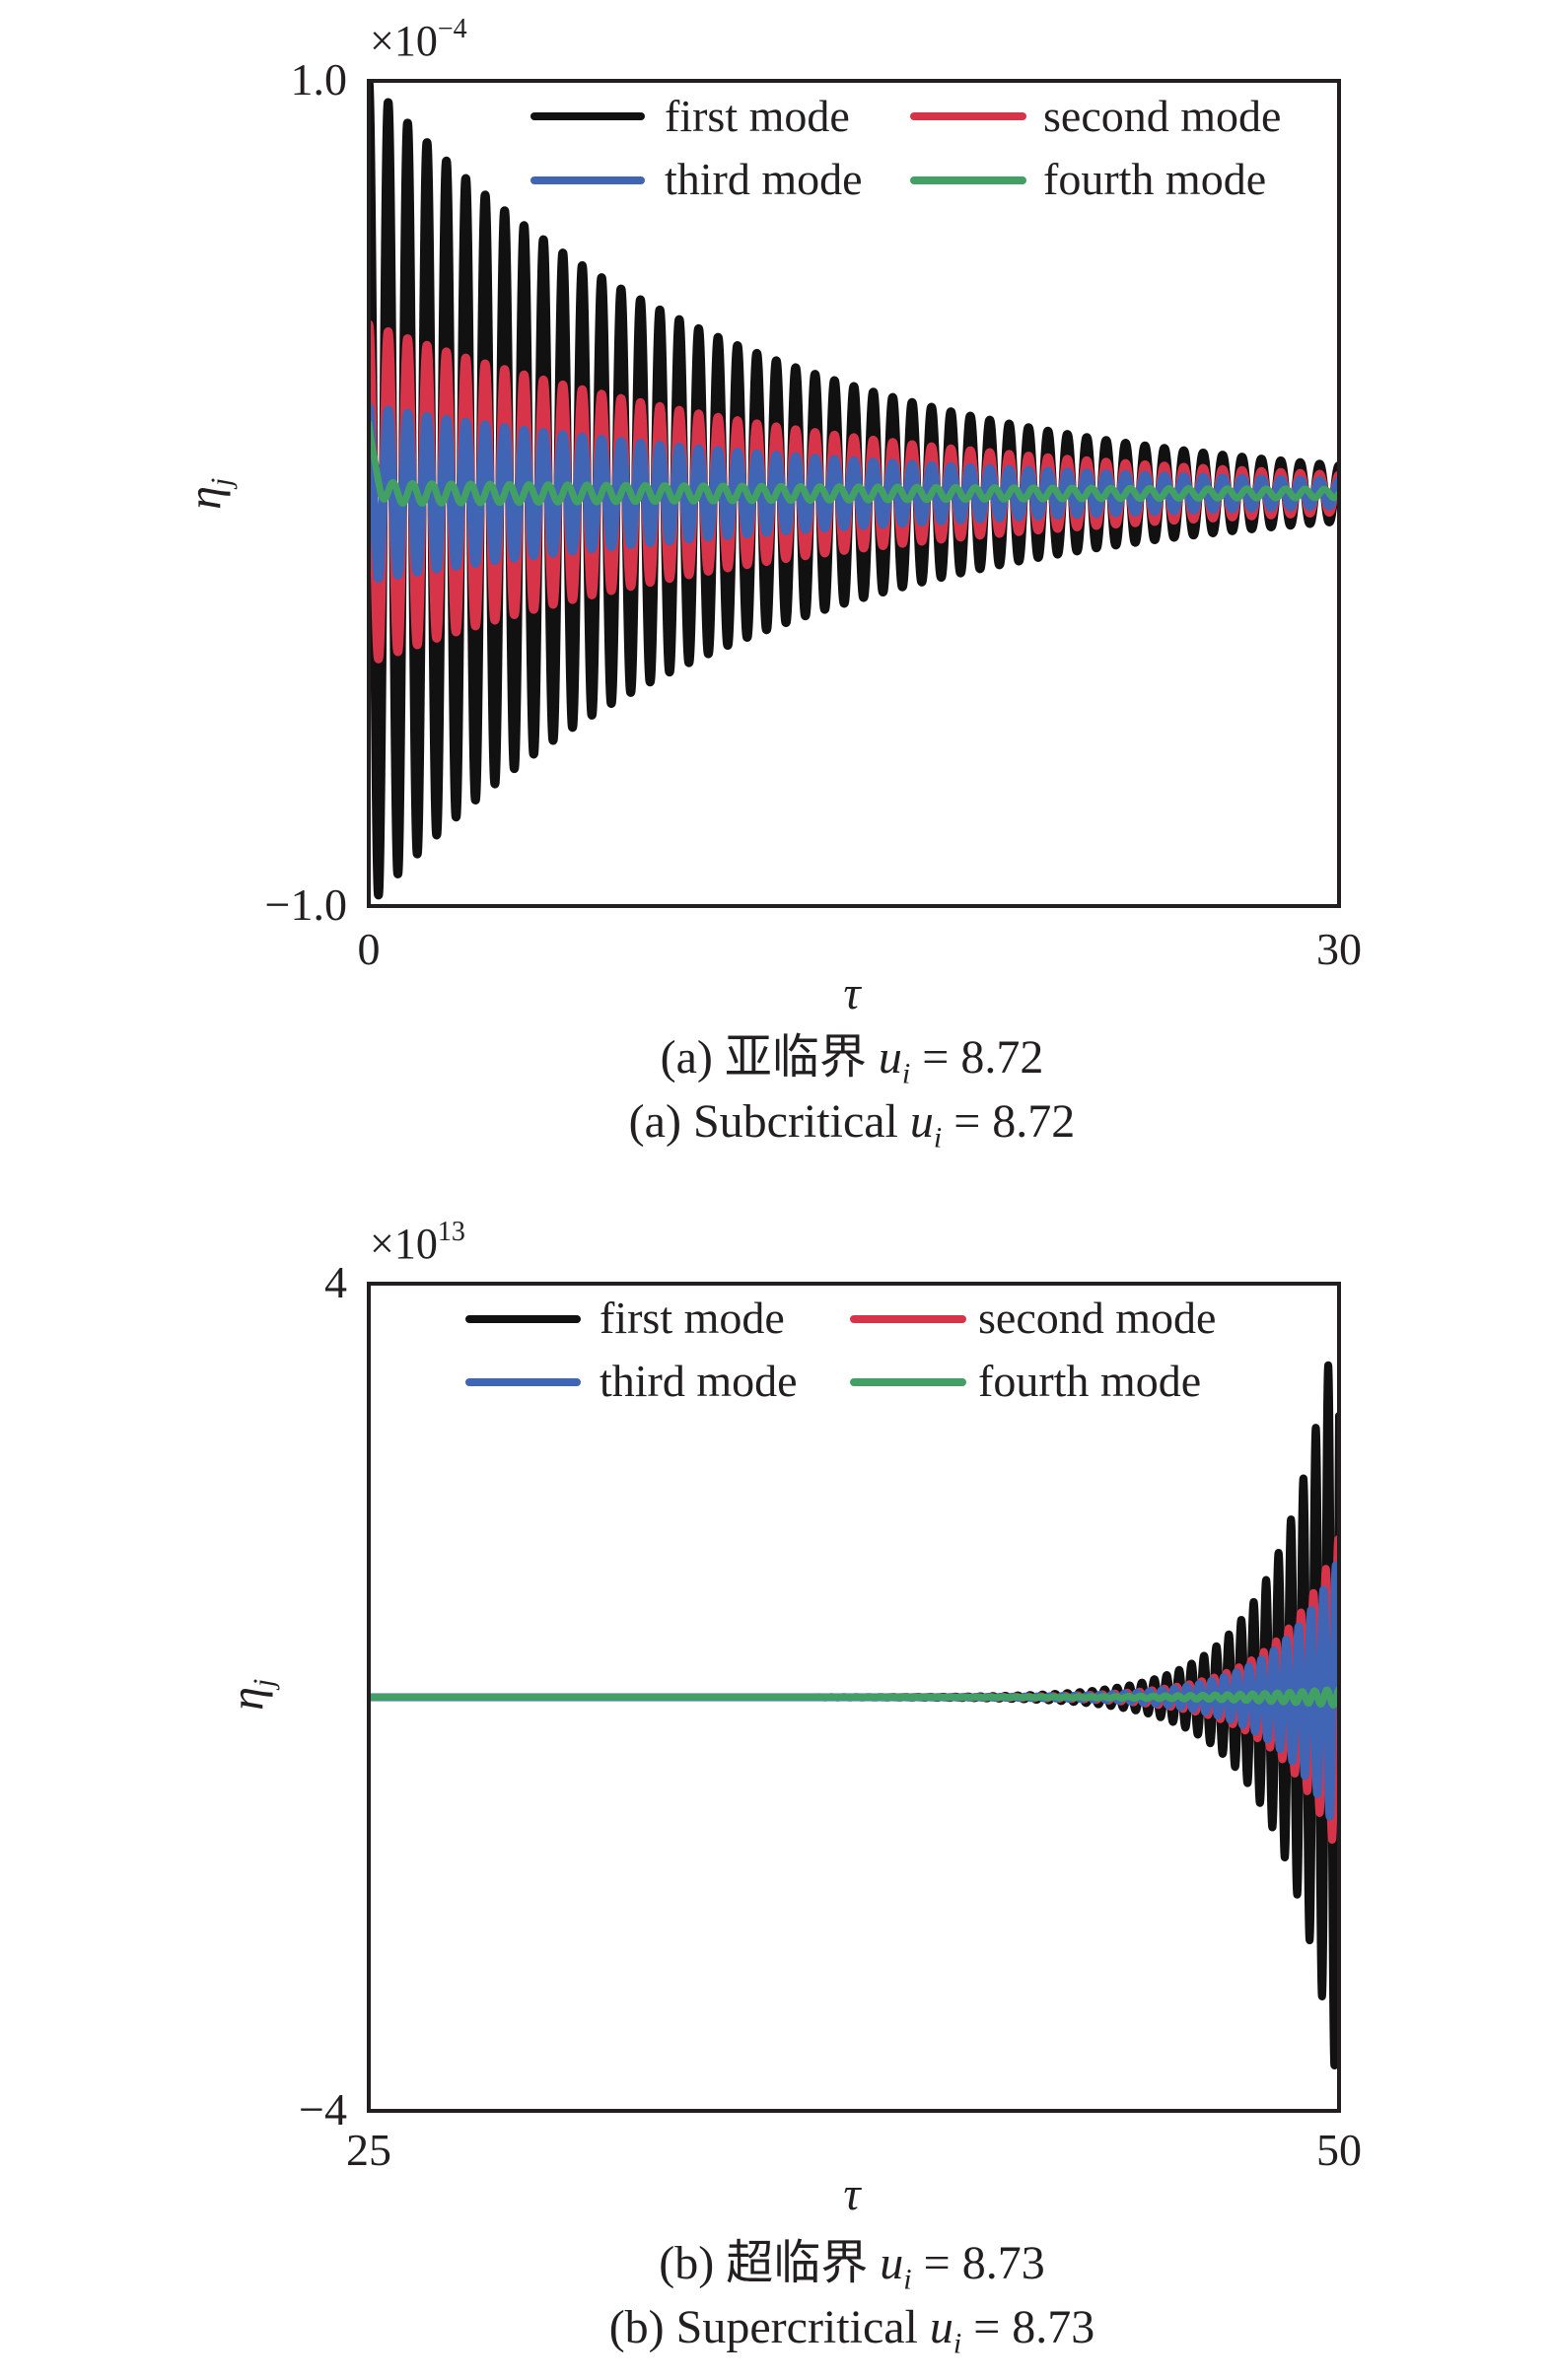 This screenshot has height=2380, width=1553. What do you see at coordinates (305, 904) in the screenshot?
I see `y-tick-min-a: −1.0` at bounding box center [305, 904].